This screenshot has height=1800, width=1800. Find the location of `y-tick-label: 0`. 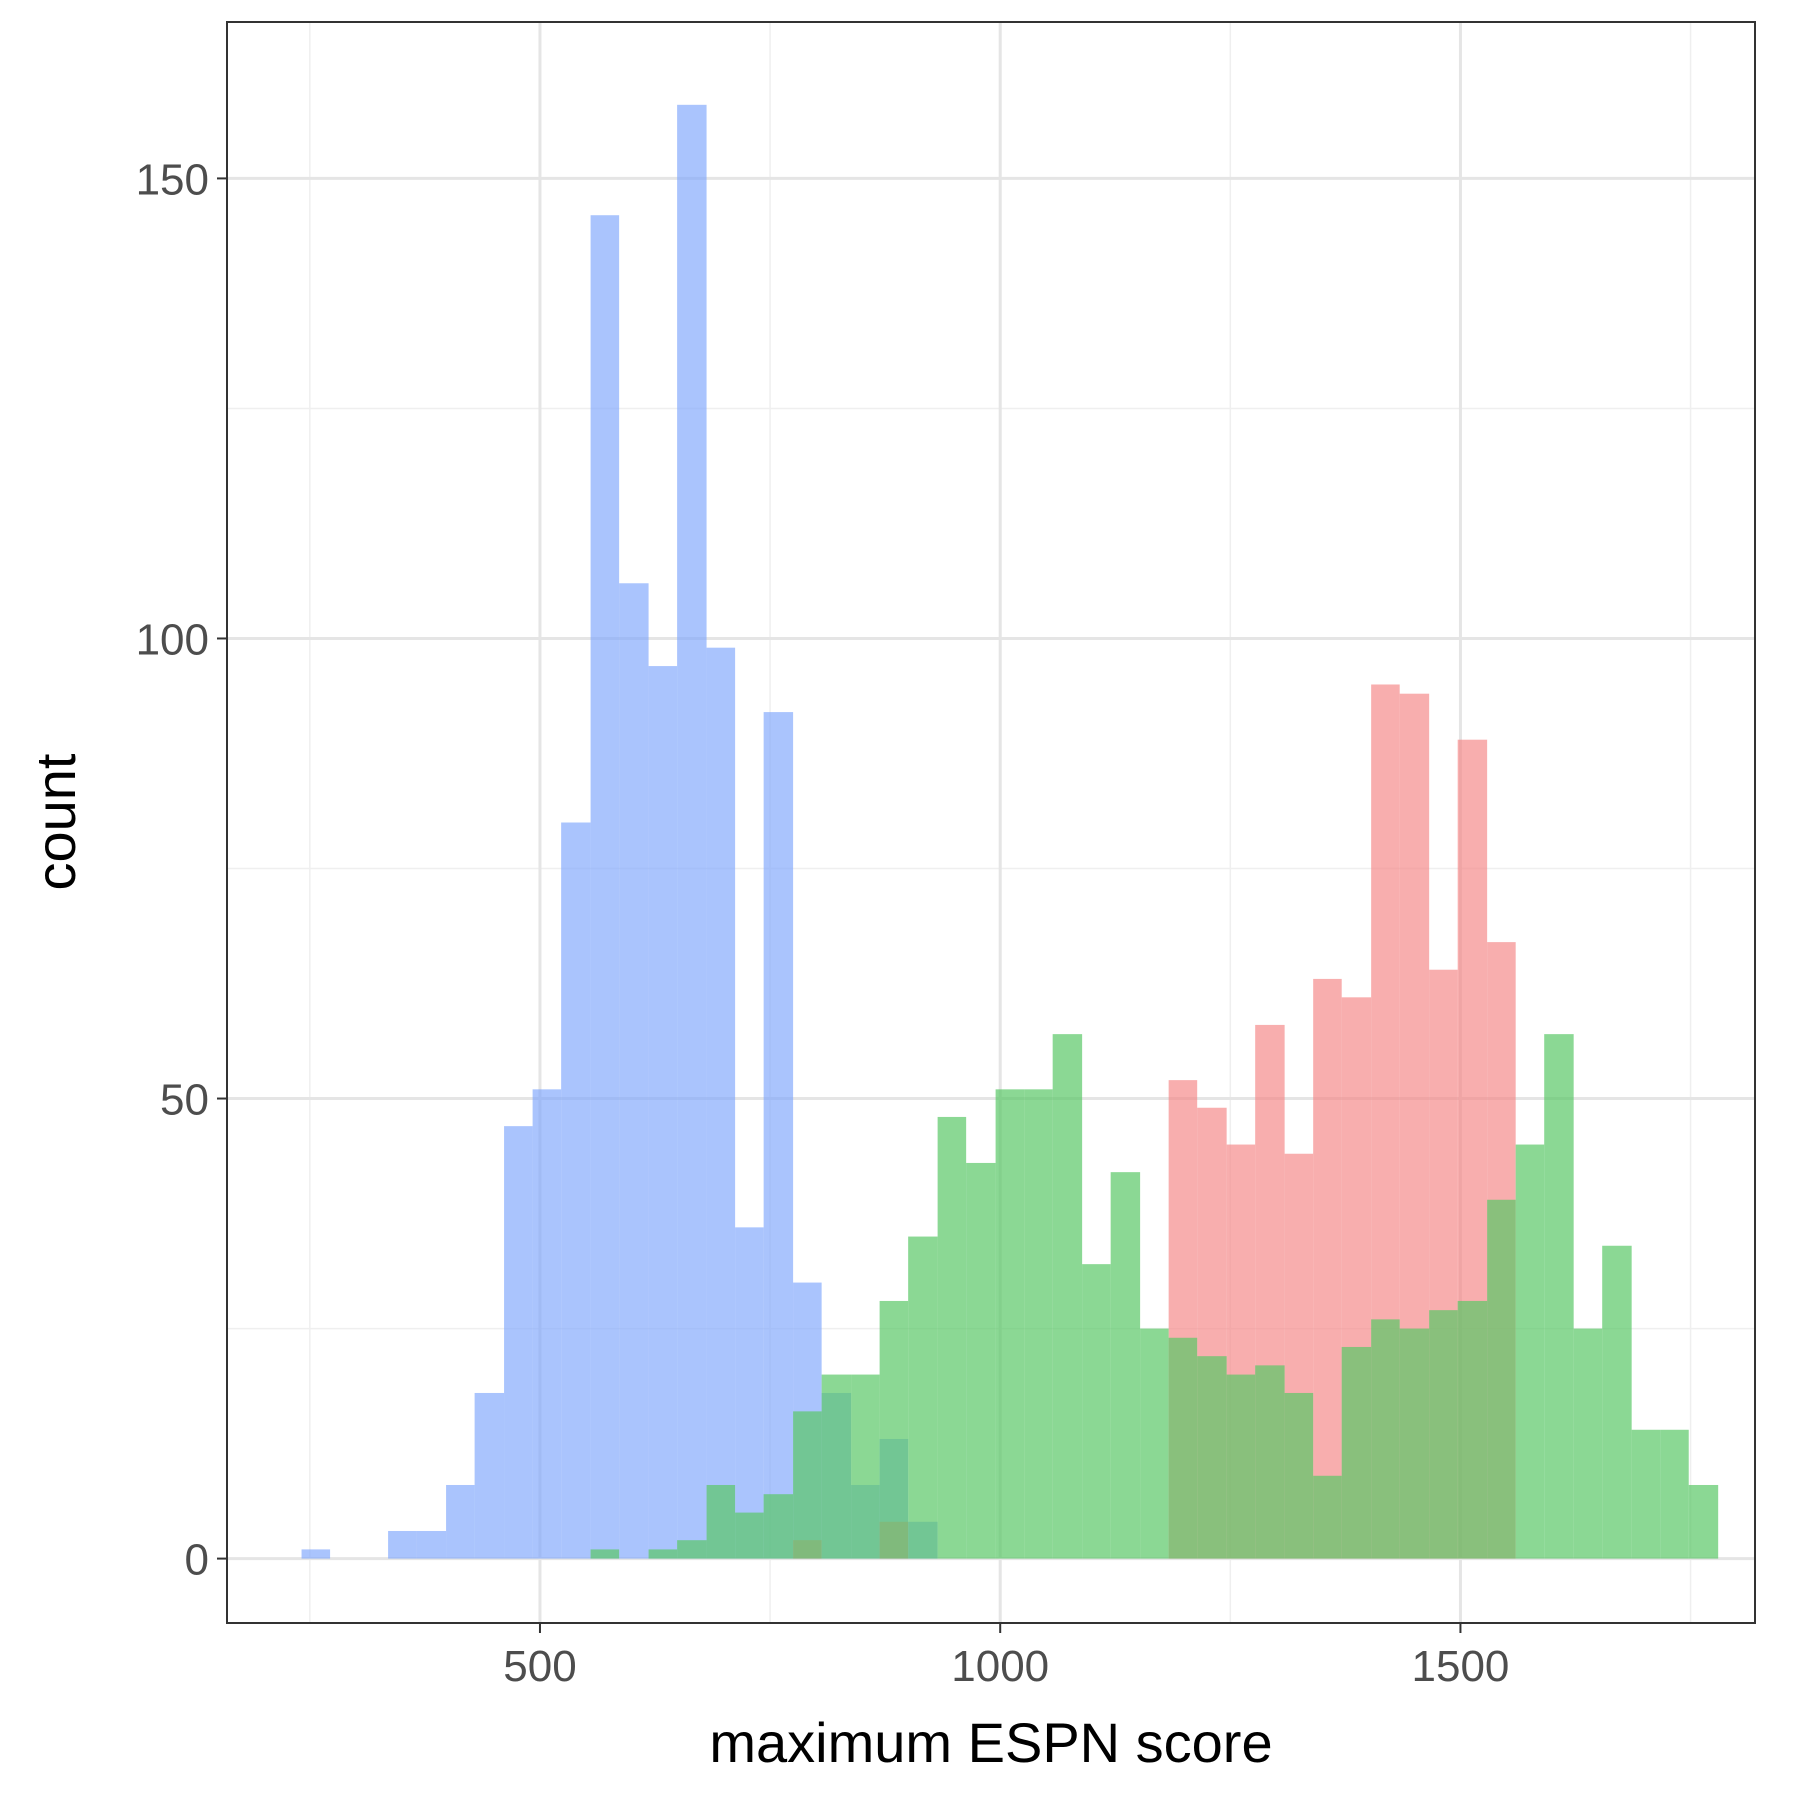

y-tick-label: 0 is located at coordinates (197, 1560).